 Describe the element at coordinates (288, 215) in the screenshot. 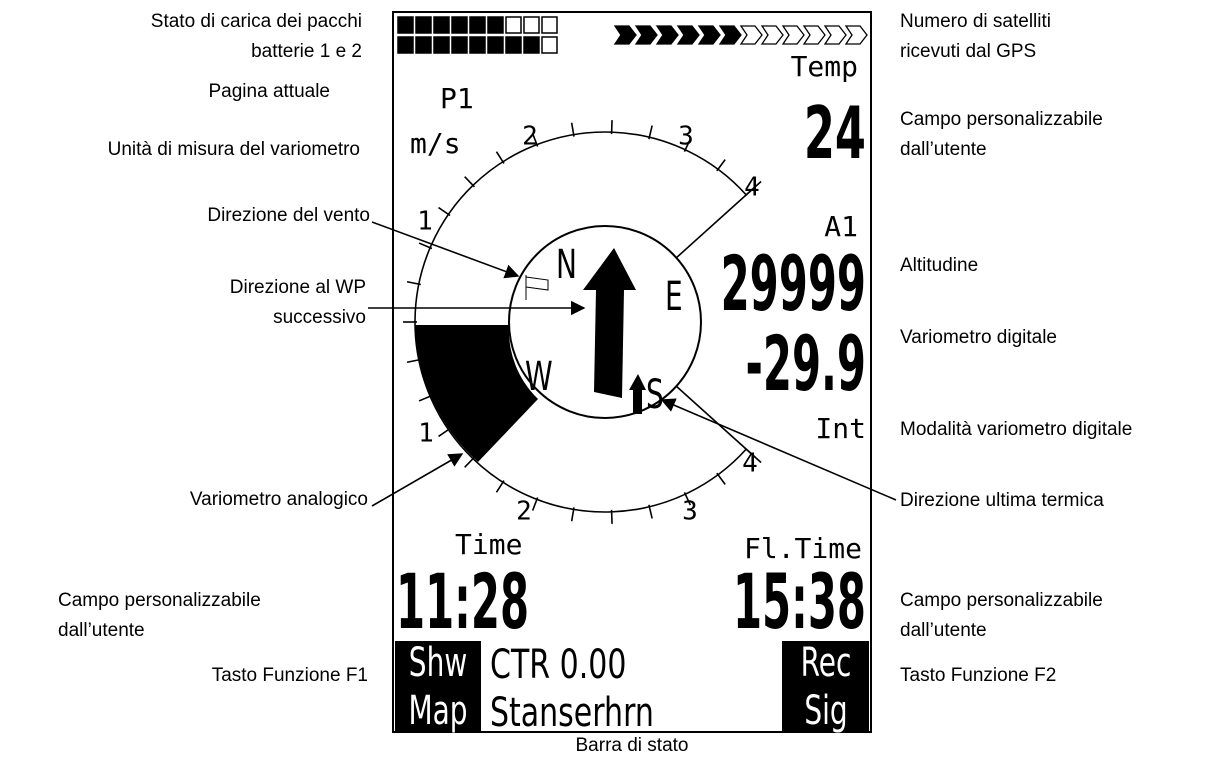

I see `annotation: Direzione del vento` at that location.